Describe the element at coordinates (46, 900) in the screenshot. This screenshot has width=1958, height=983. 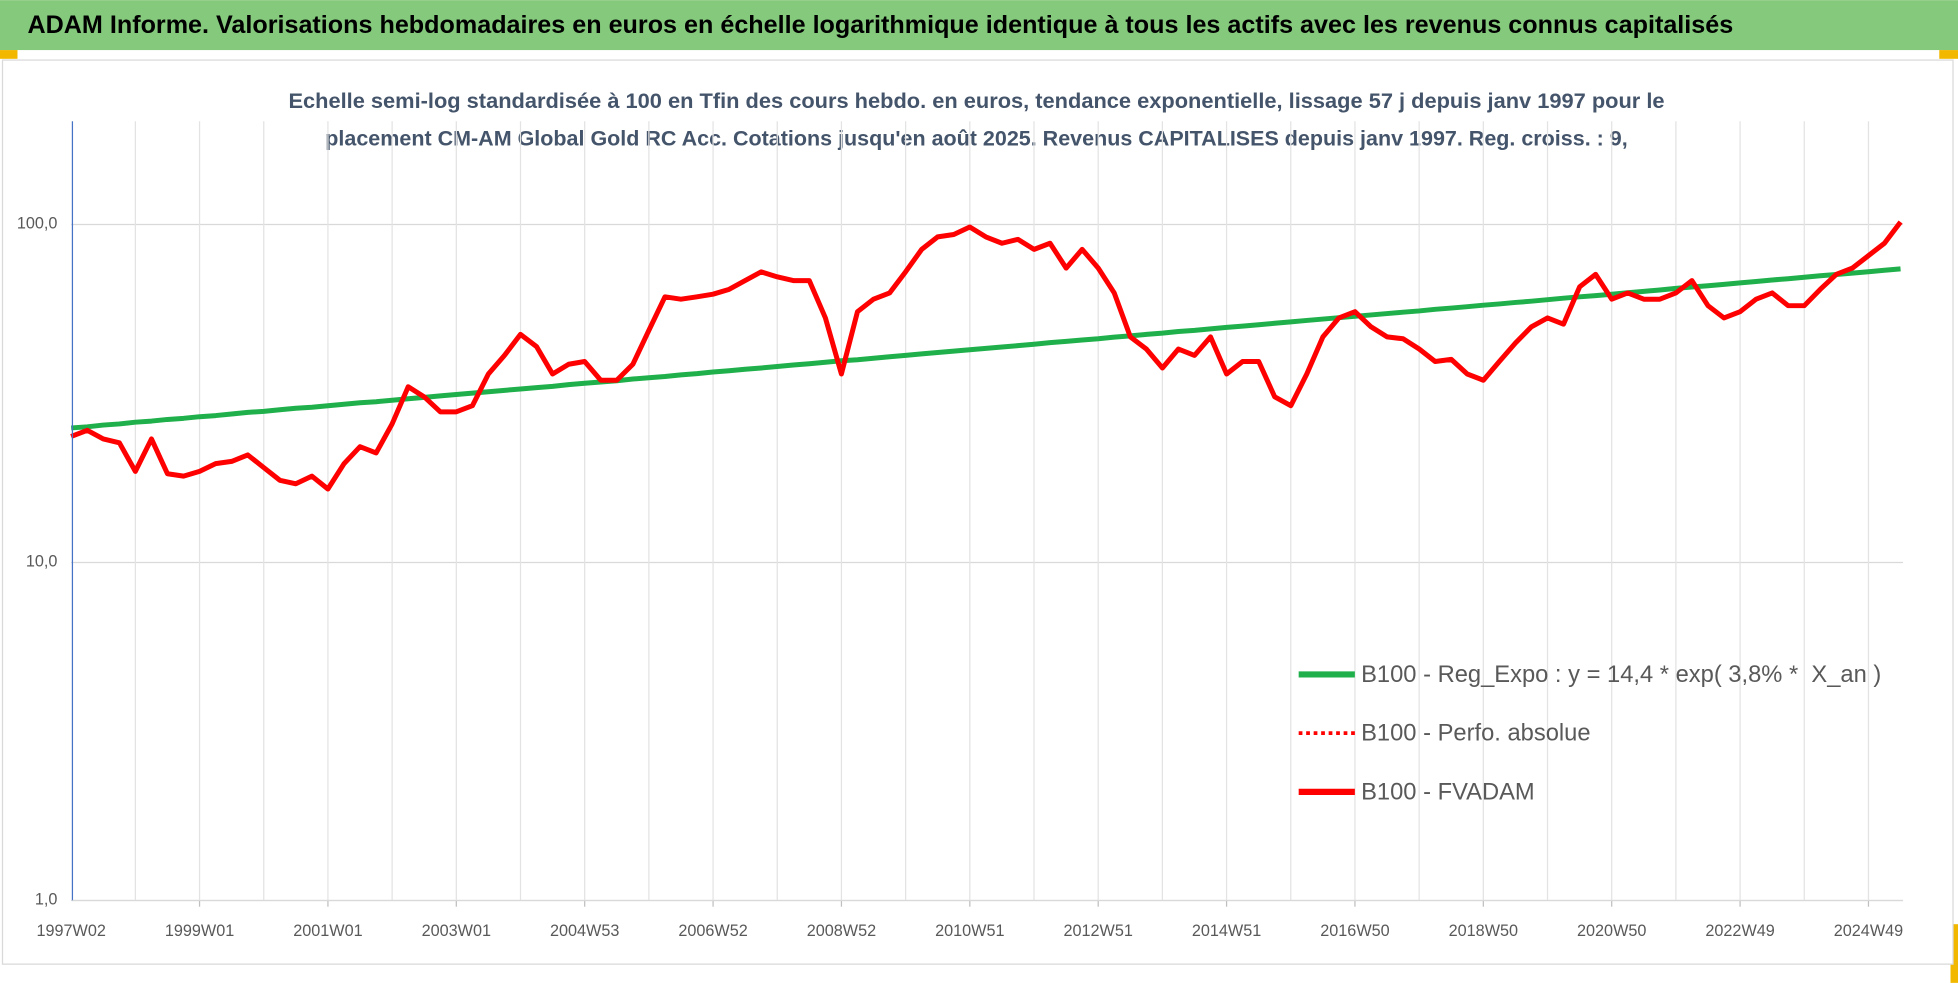
I see `y-tick-label: 1,0` at that location.